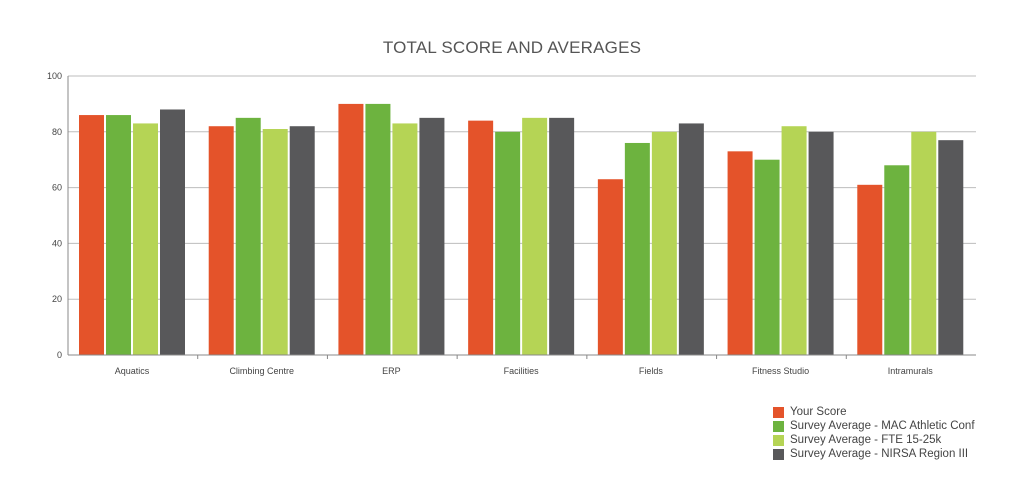 Image resolution: width=1024 pixels, height=497 pixels. What do you see at coordinates (57, 243) in the screenshot?
I see `y-tick-label: 40` at bounding box center [57, 243].